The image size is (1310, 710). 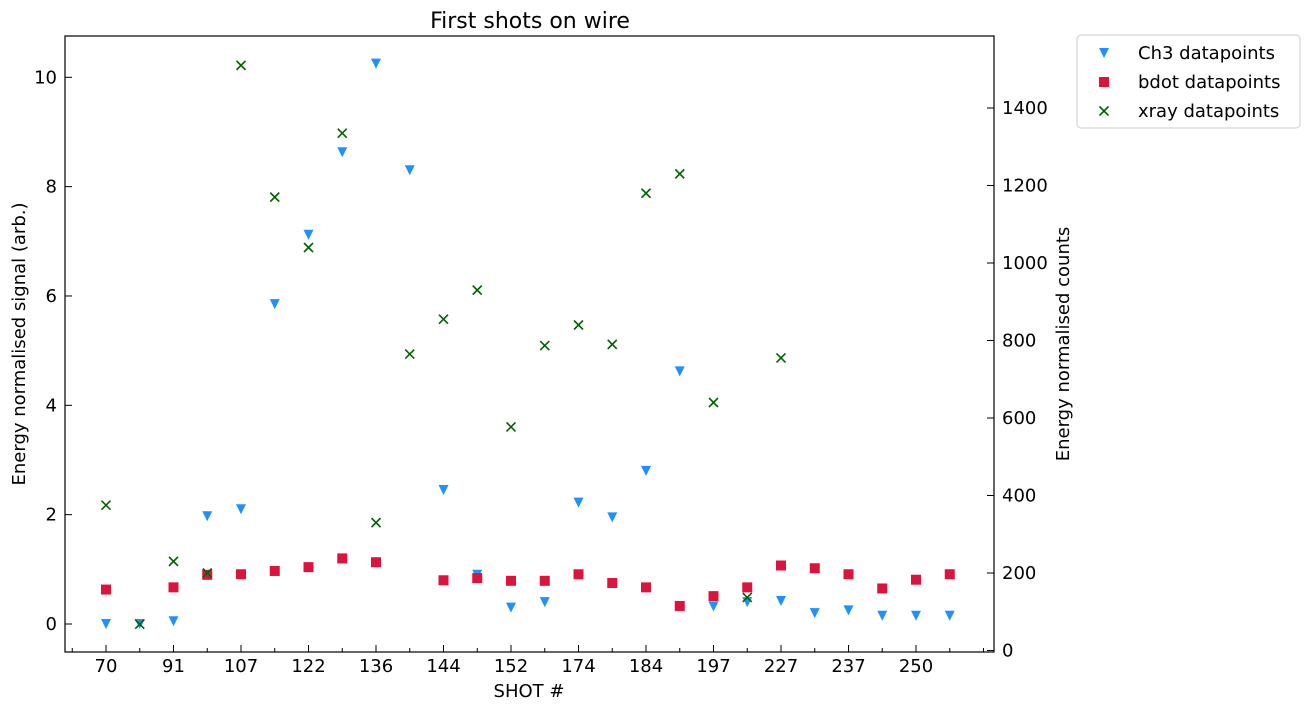 I want to click on y-right-tick-label: 800, so click(x=1019, y=341).